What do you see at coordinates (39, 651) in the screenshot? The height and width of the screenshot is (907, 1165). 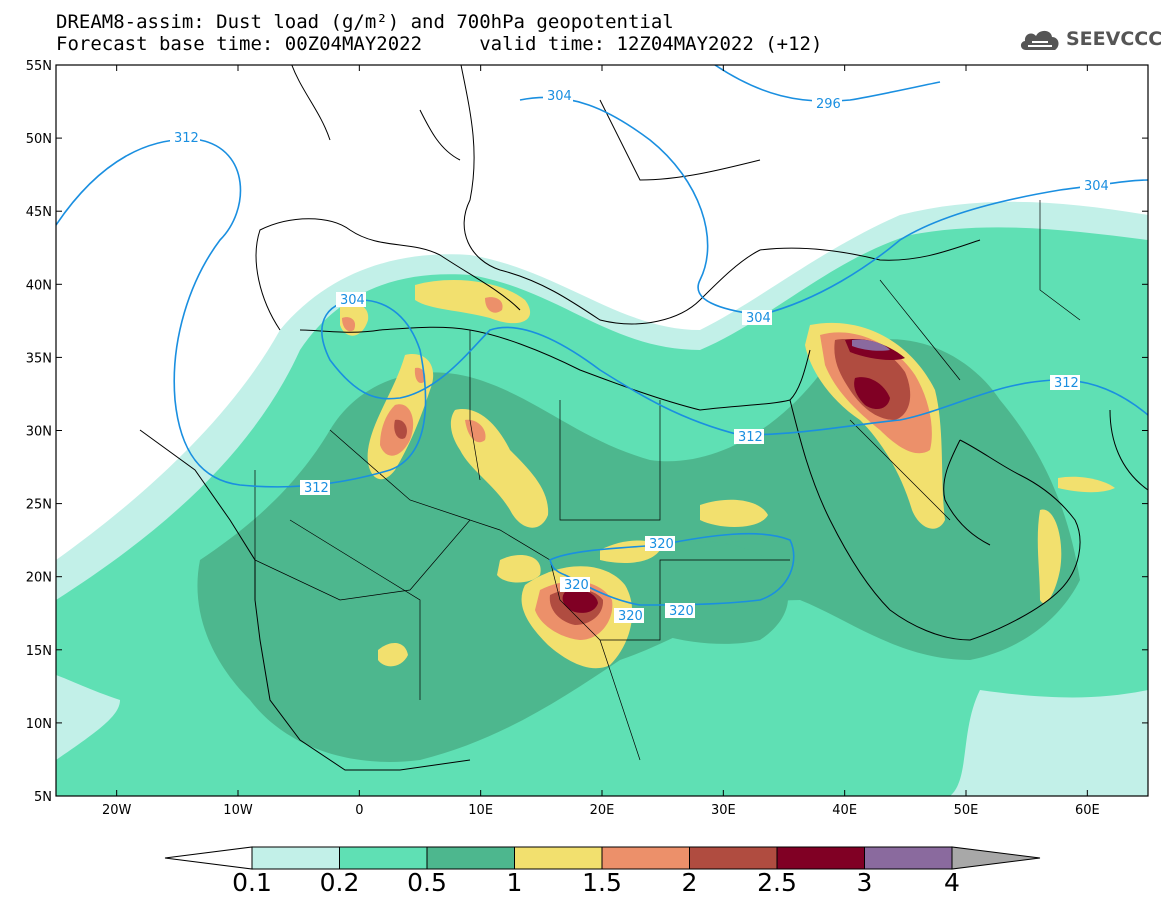 I see `lat-tick-label: 15N` at bounding box center [39, 651].